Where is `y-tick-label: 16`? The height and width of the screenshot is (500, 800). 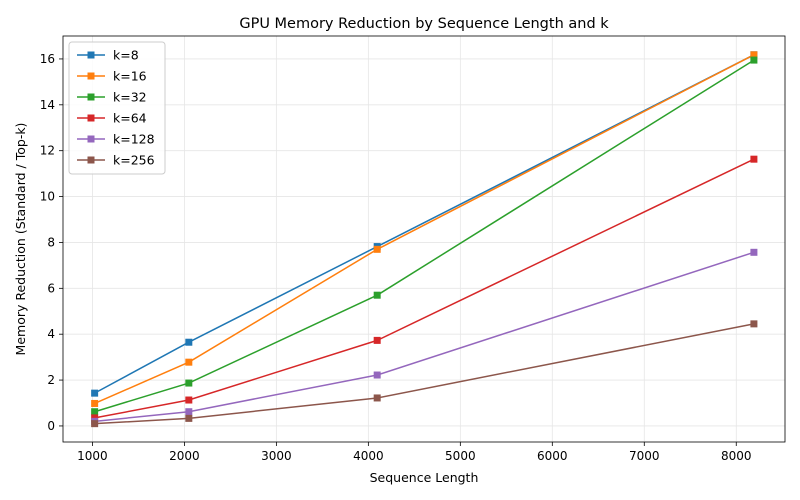 y-tick-label: 16 is located at coordinates (47, 59).